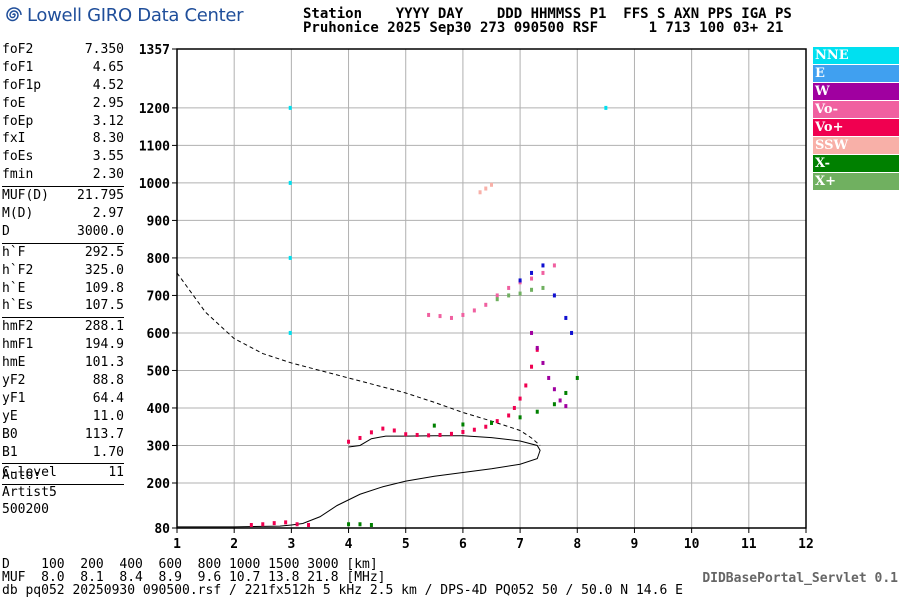  I want to click on y-tick-label: 1100, so click(154, 146).